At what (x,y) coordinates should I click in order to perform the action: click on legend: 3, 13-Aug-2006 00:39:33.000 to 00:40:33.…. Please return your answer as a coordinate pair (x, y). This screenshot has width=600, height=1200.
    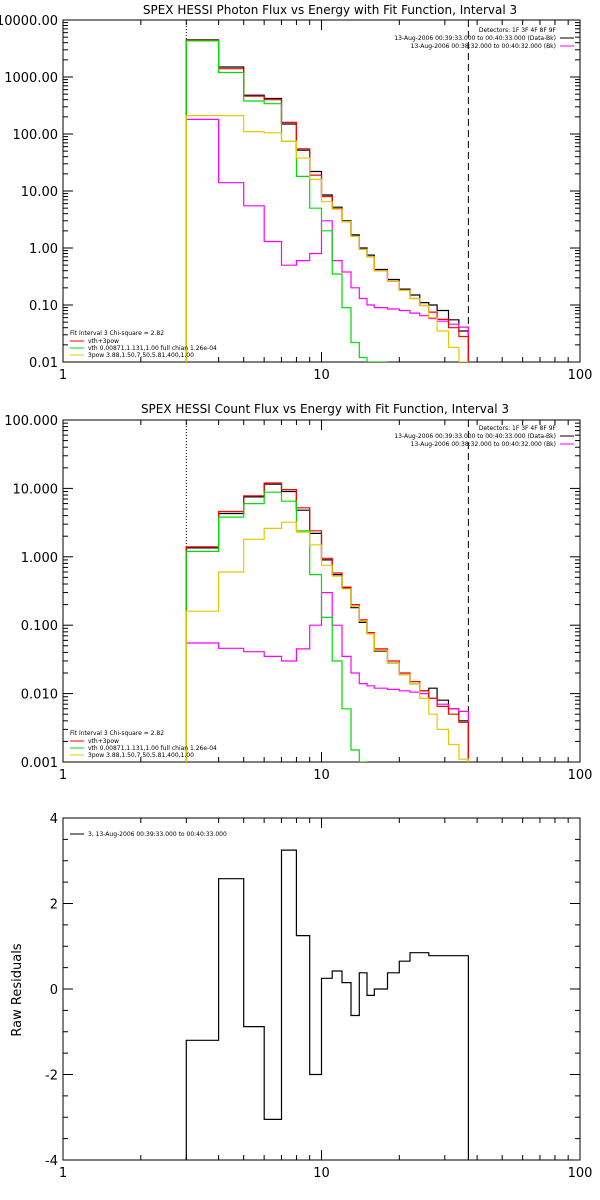
    Looking at the image, I should click on (148, 834).